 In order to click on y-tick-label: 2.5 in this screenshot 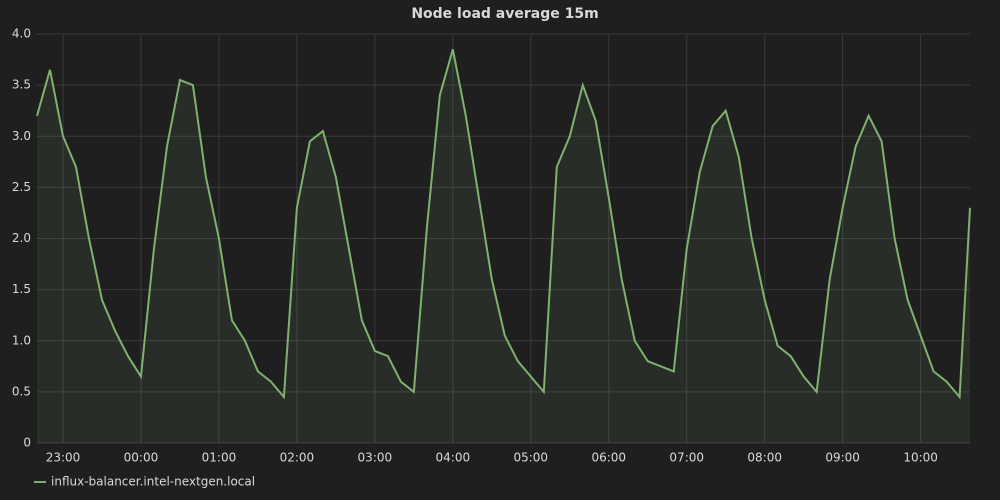, I will do `click(21, 187)`.